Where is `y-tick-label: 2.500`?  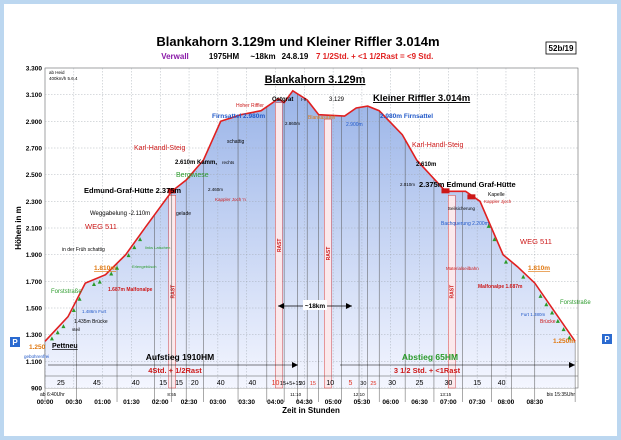
y-tick-label: 2.500 is located at coordinates (34, 175).